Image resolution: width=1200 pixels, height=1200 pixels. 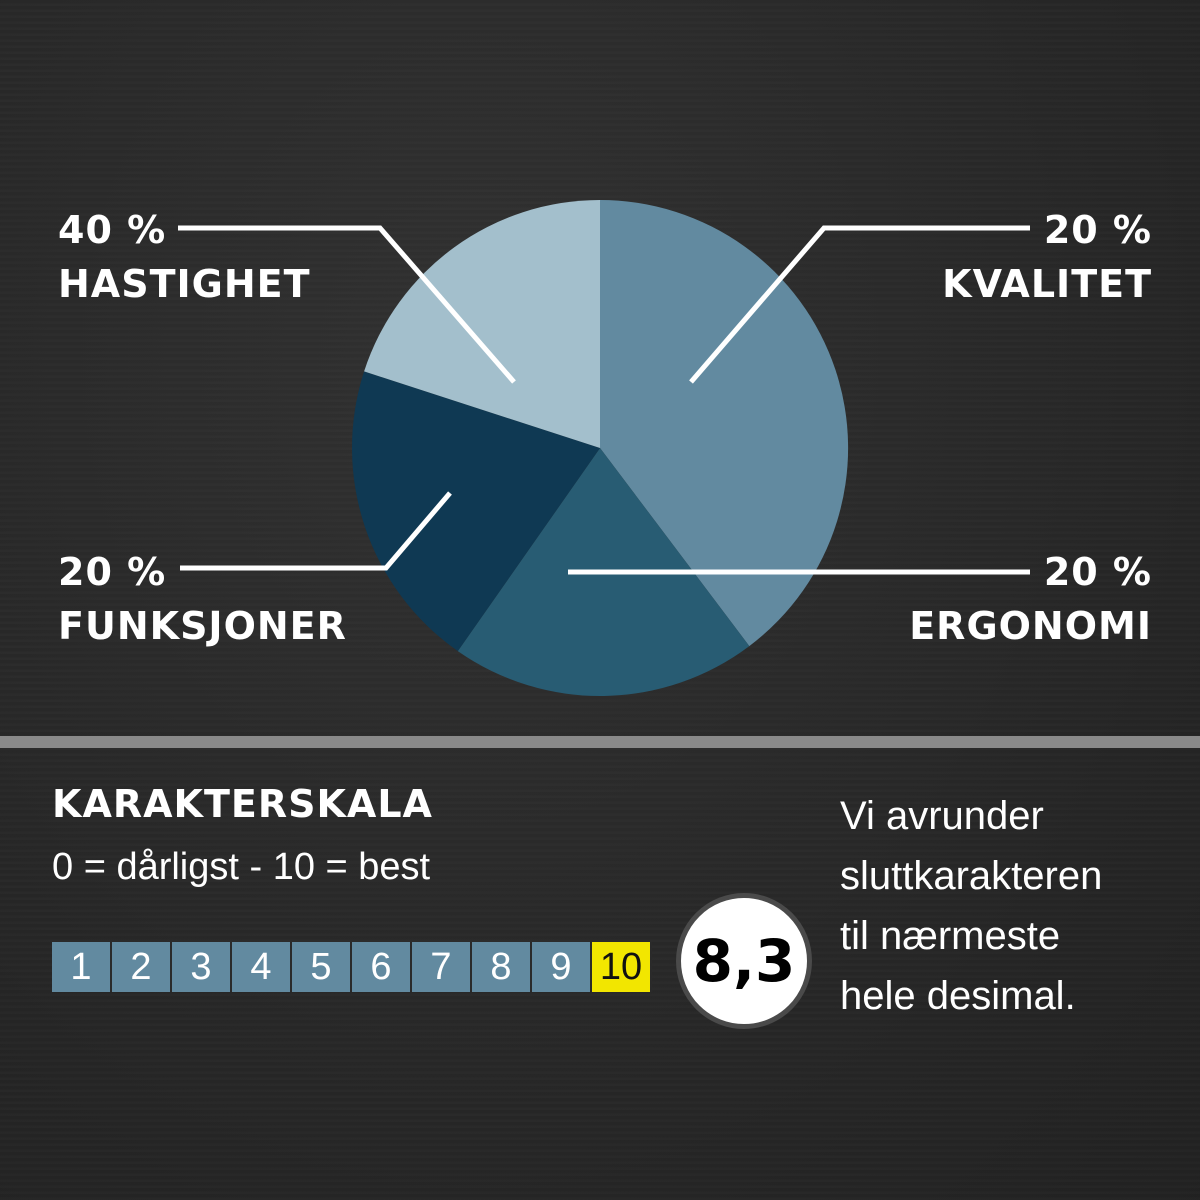 I want to click on slice-label-hastighet: 40 % HASTIGHET, so click(x=184, y=257).